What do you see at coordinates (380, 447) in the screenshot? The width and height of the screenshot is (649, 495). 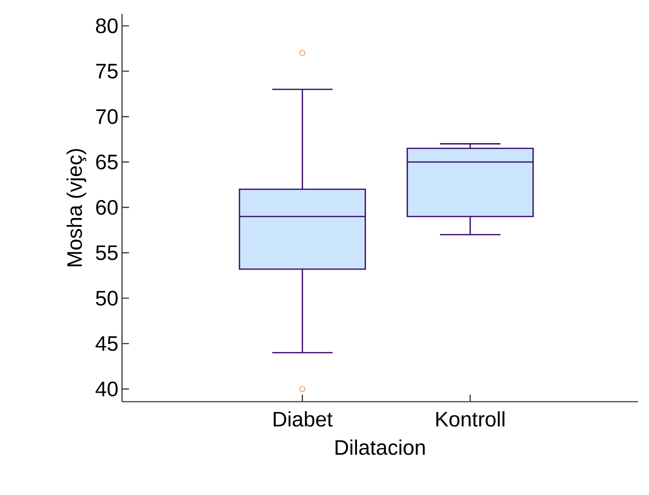 I see `x-axis-title: Dilatacion` at bounding box center [380, 447].